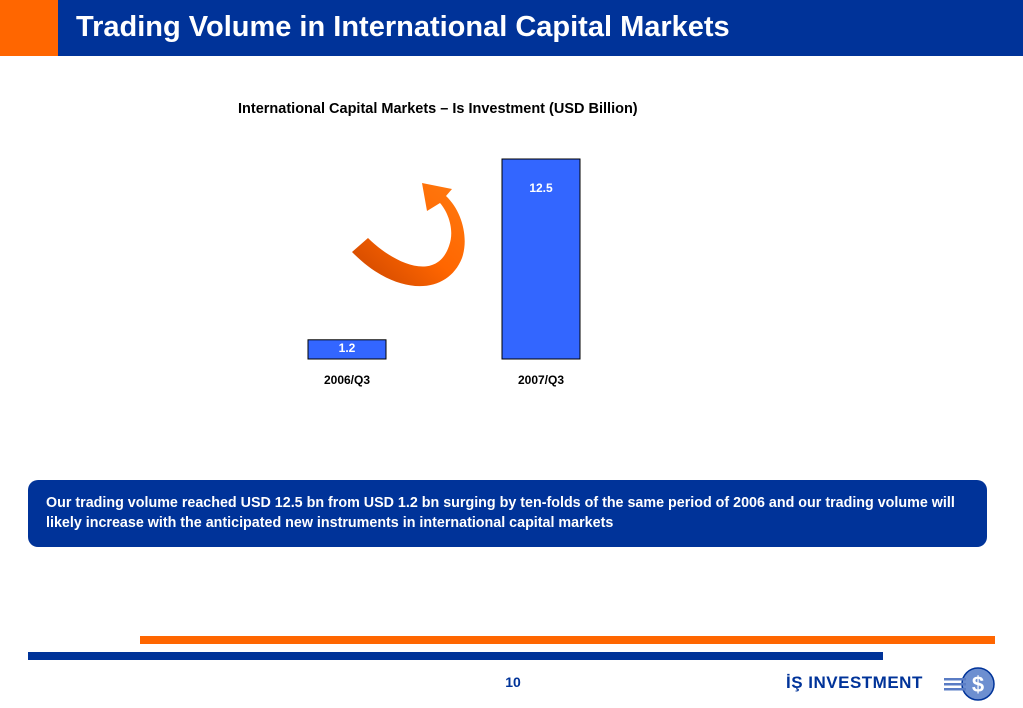 Image resolution: width=1023 pixels, height=708 pixels. Describe the element at coordinates (513, 682) in the screenshot. I see `page-number: 10` at that location.